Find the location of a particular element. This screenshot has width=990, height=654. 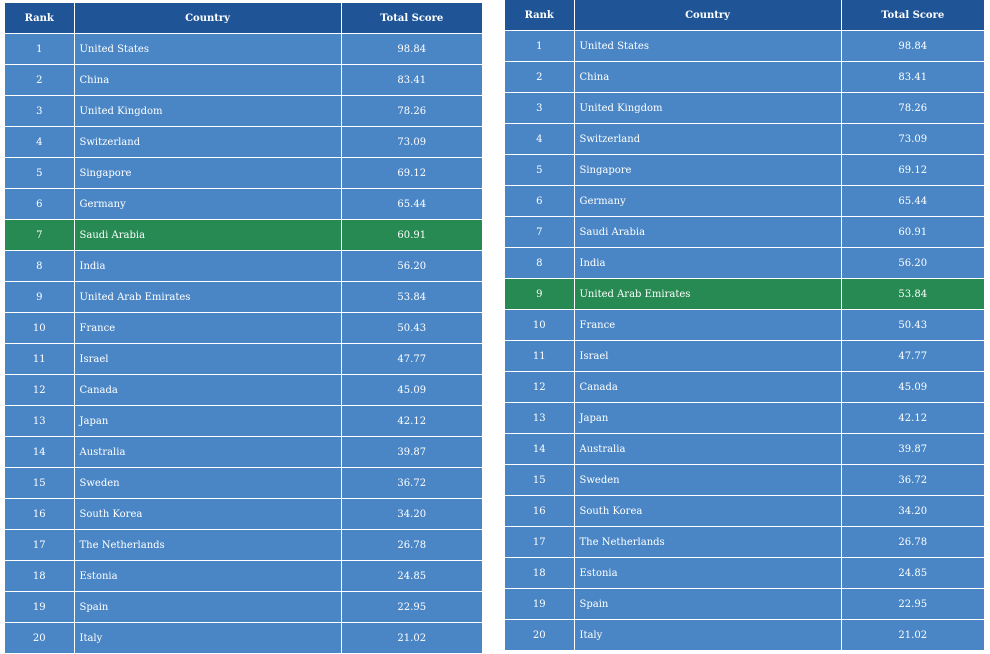

cell-country: Canada is located at coordinates (208, 390).